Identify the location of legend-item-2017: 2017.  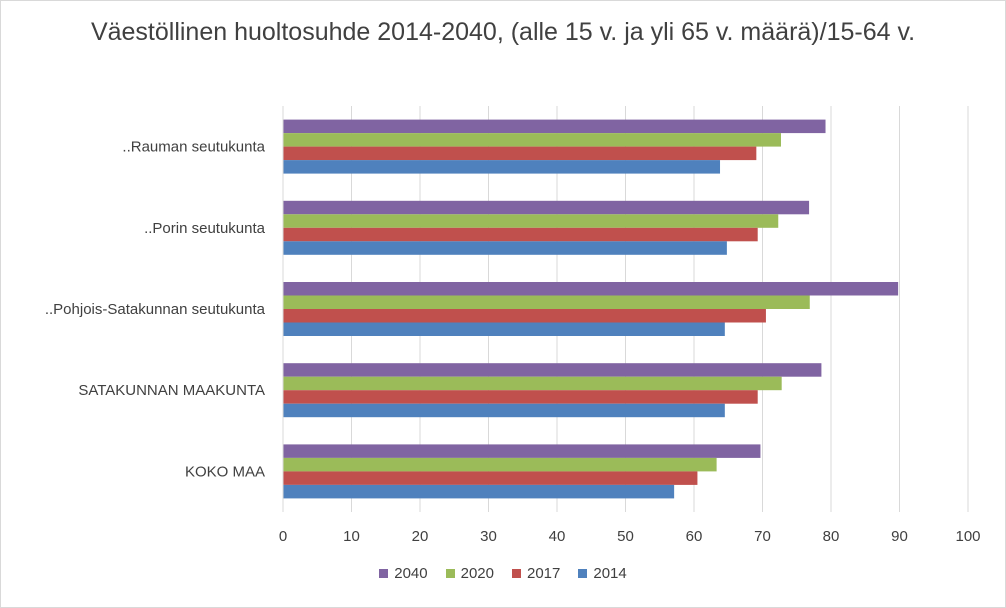
(536, 573).